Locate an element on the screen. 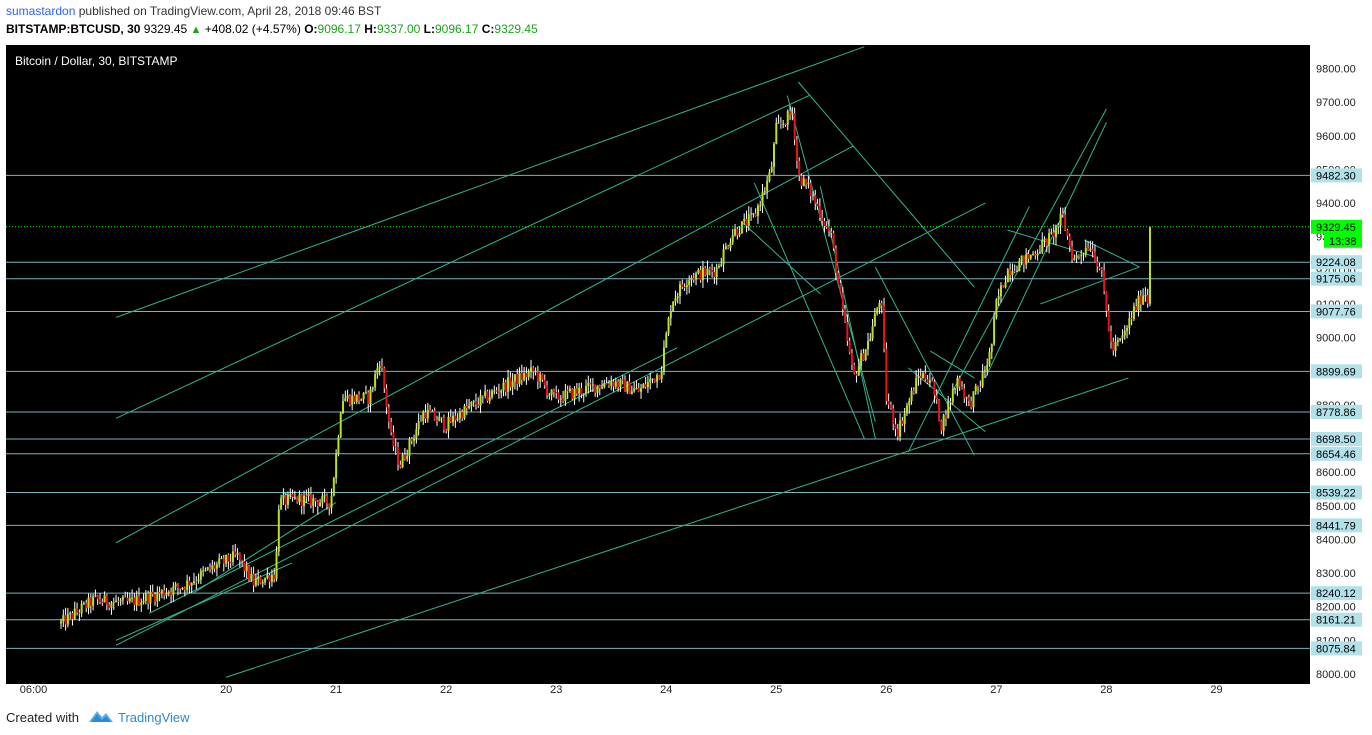  countdown-tag is located at coordinates (1343, 240).